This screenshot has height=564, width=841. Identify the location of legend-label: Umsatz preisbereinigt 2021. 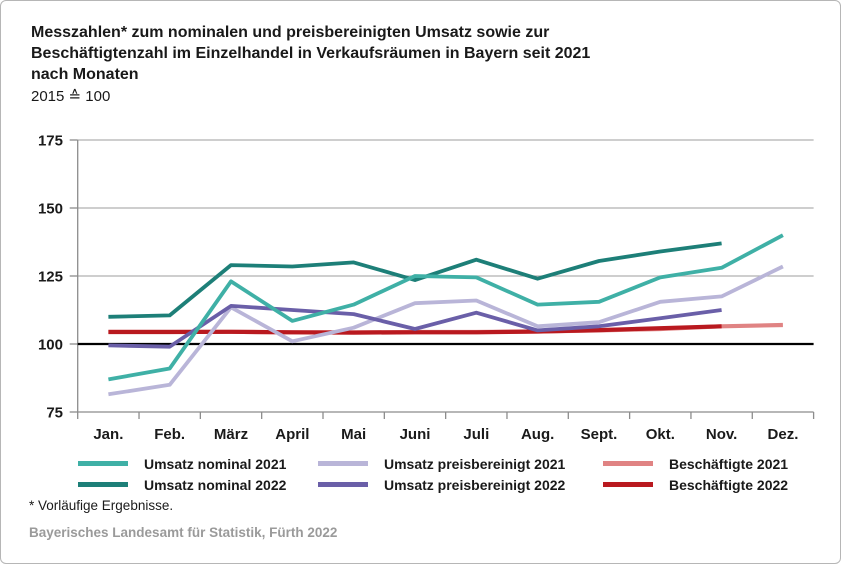
(475, 463).